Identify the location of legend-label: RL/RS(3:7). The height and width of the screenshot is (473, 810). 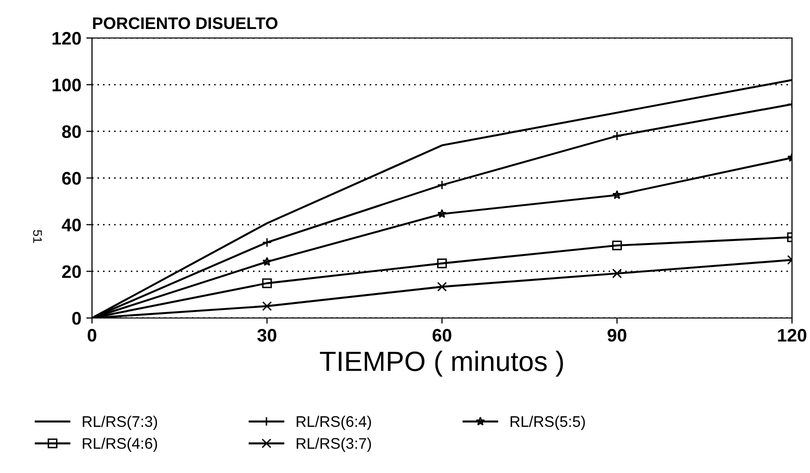
(333, 445).